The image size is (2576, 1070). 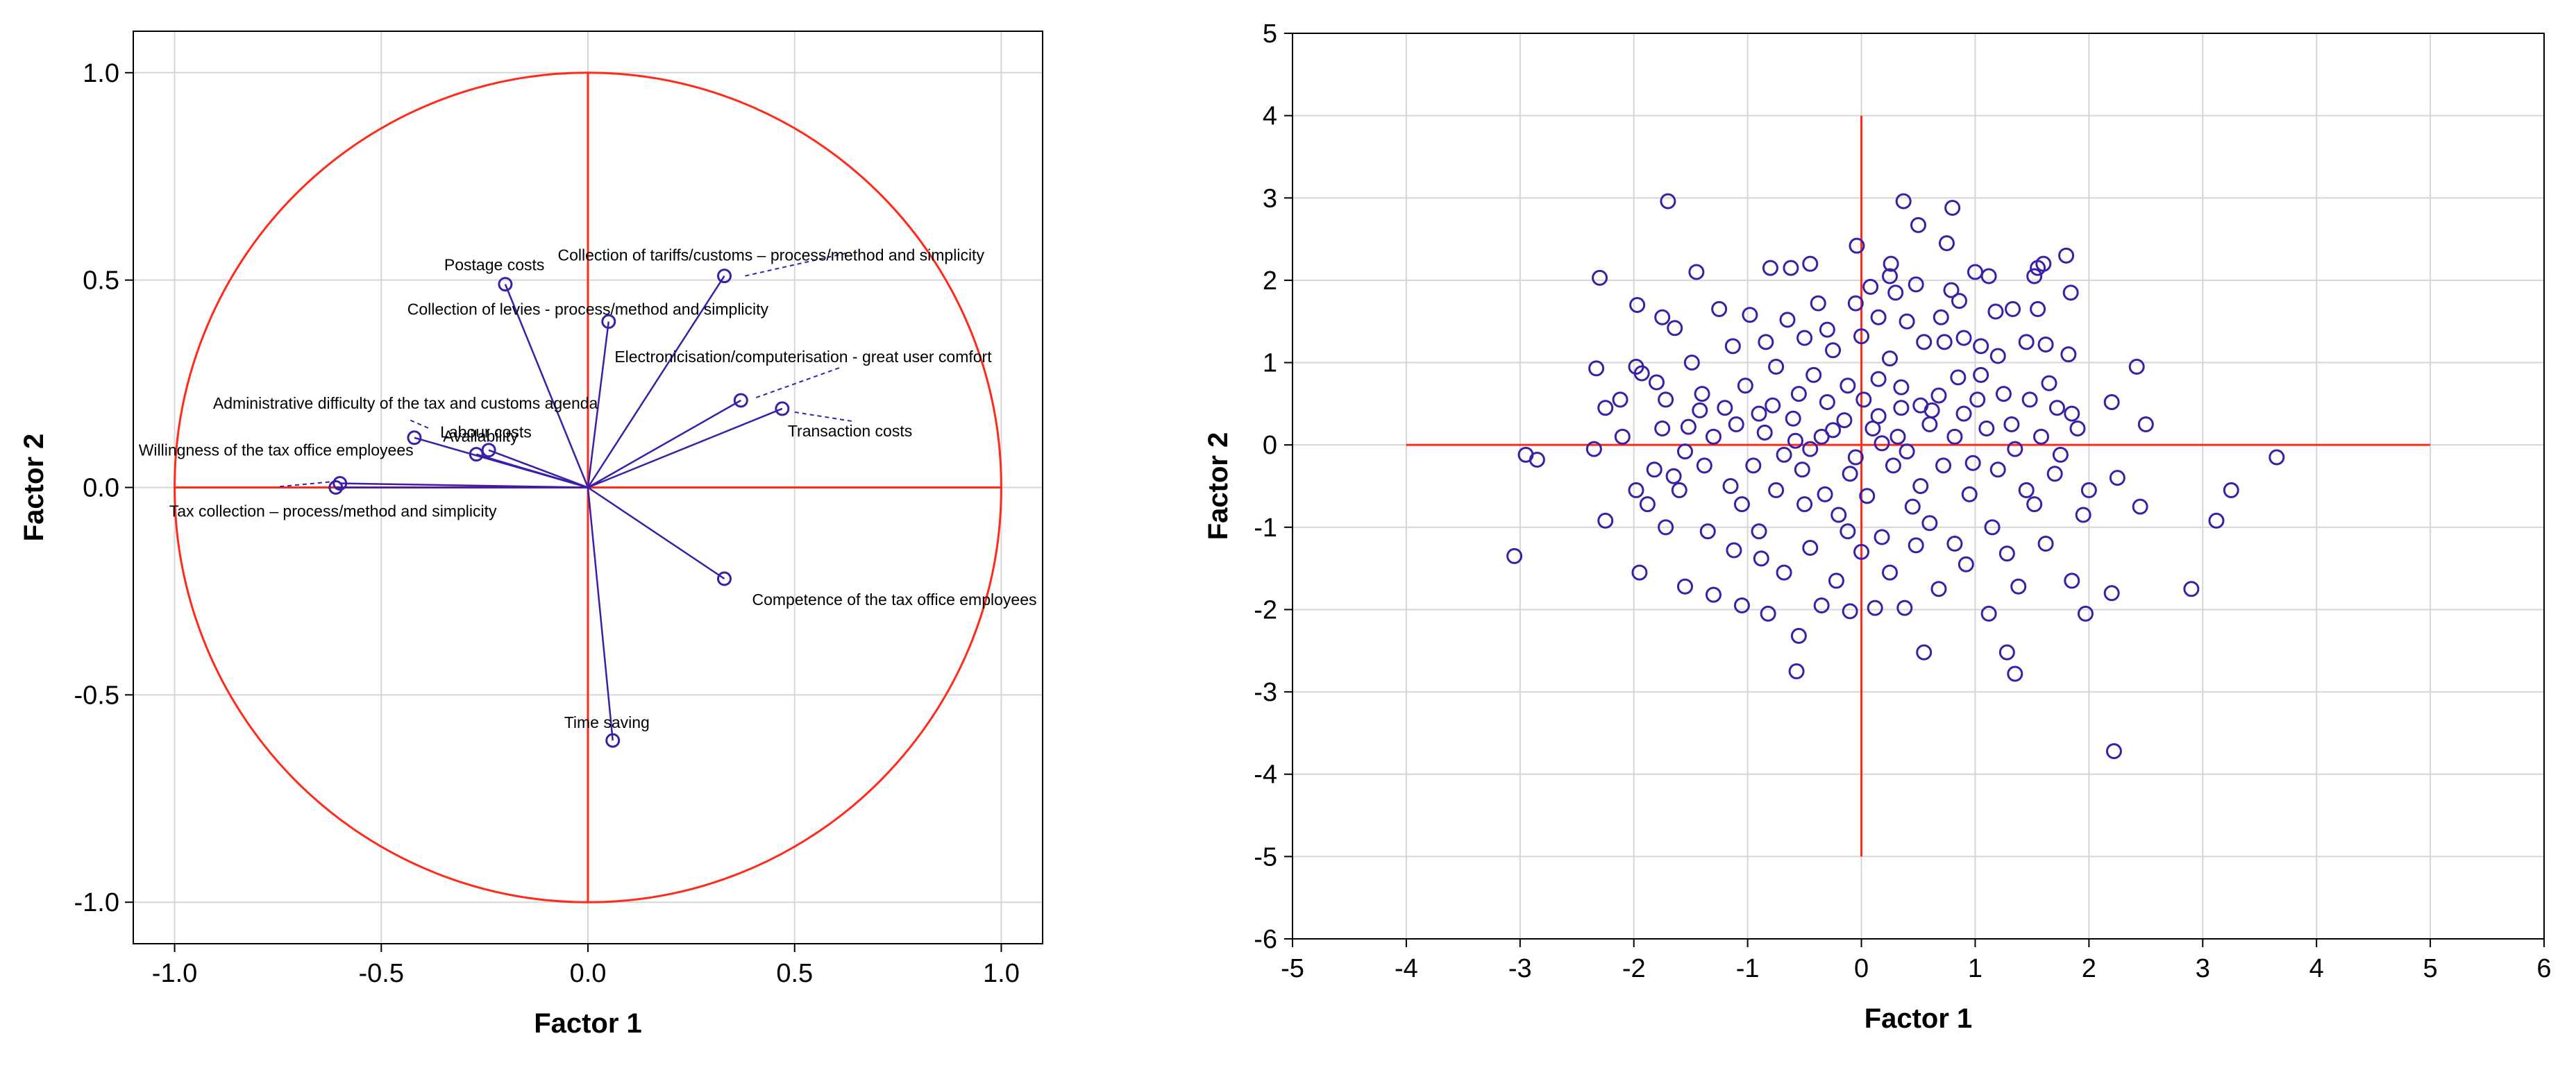 What do you see at coordinates (494, 265) in the screenshot?
I see `variable-label: Postage costs` at bounding box center [494, 265].